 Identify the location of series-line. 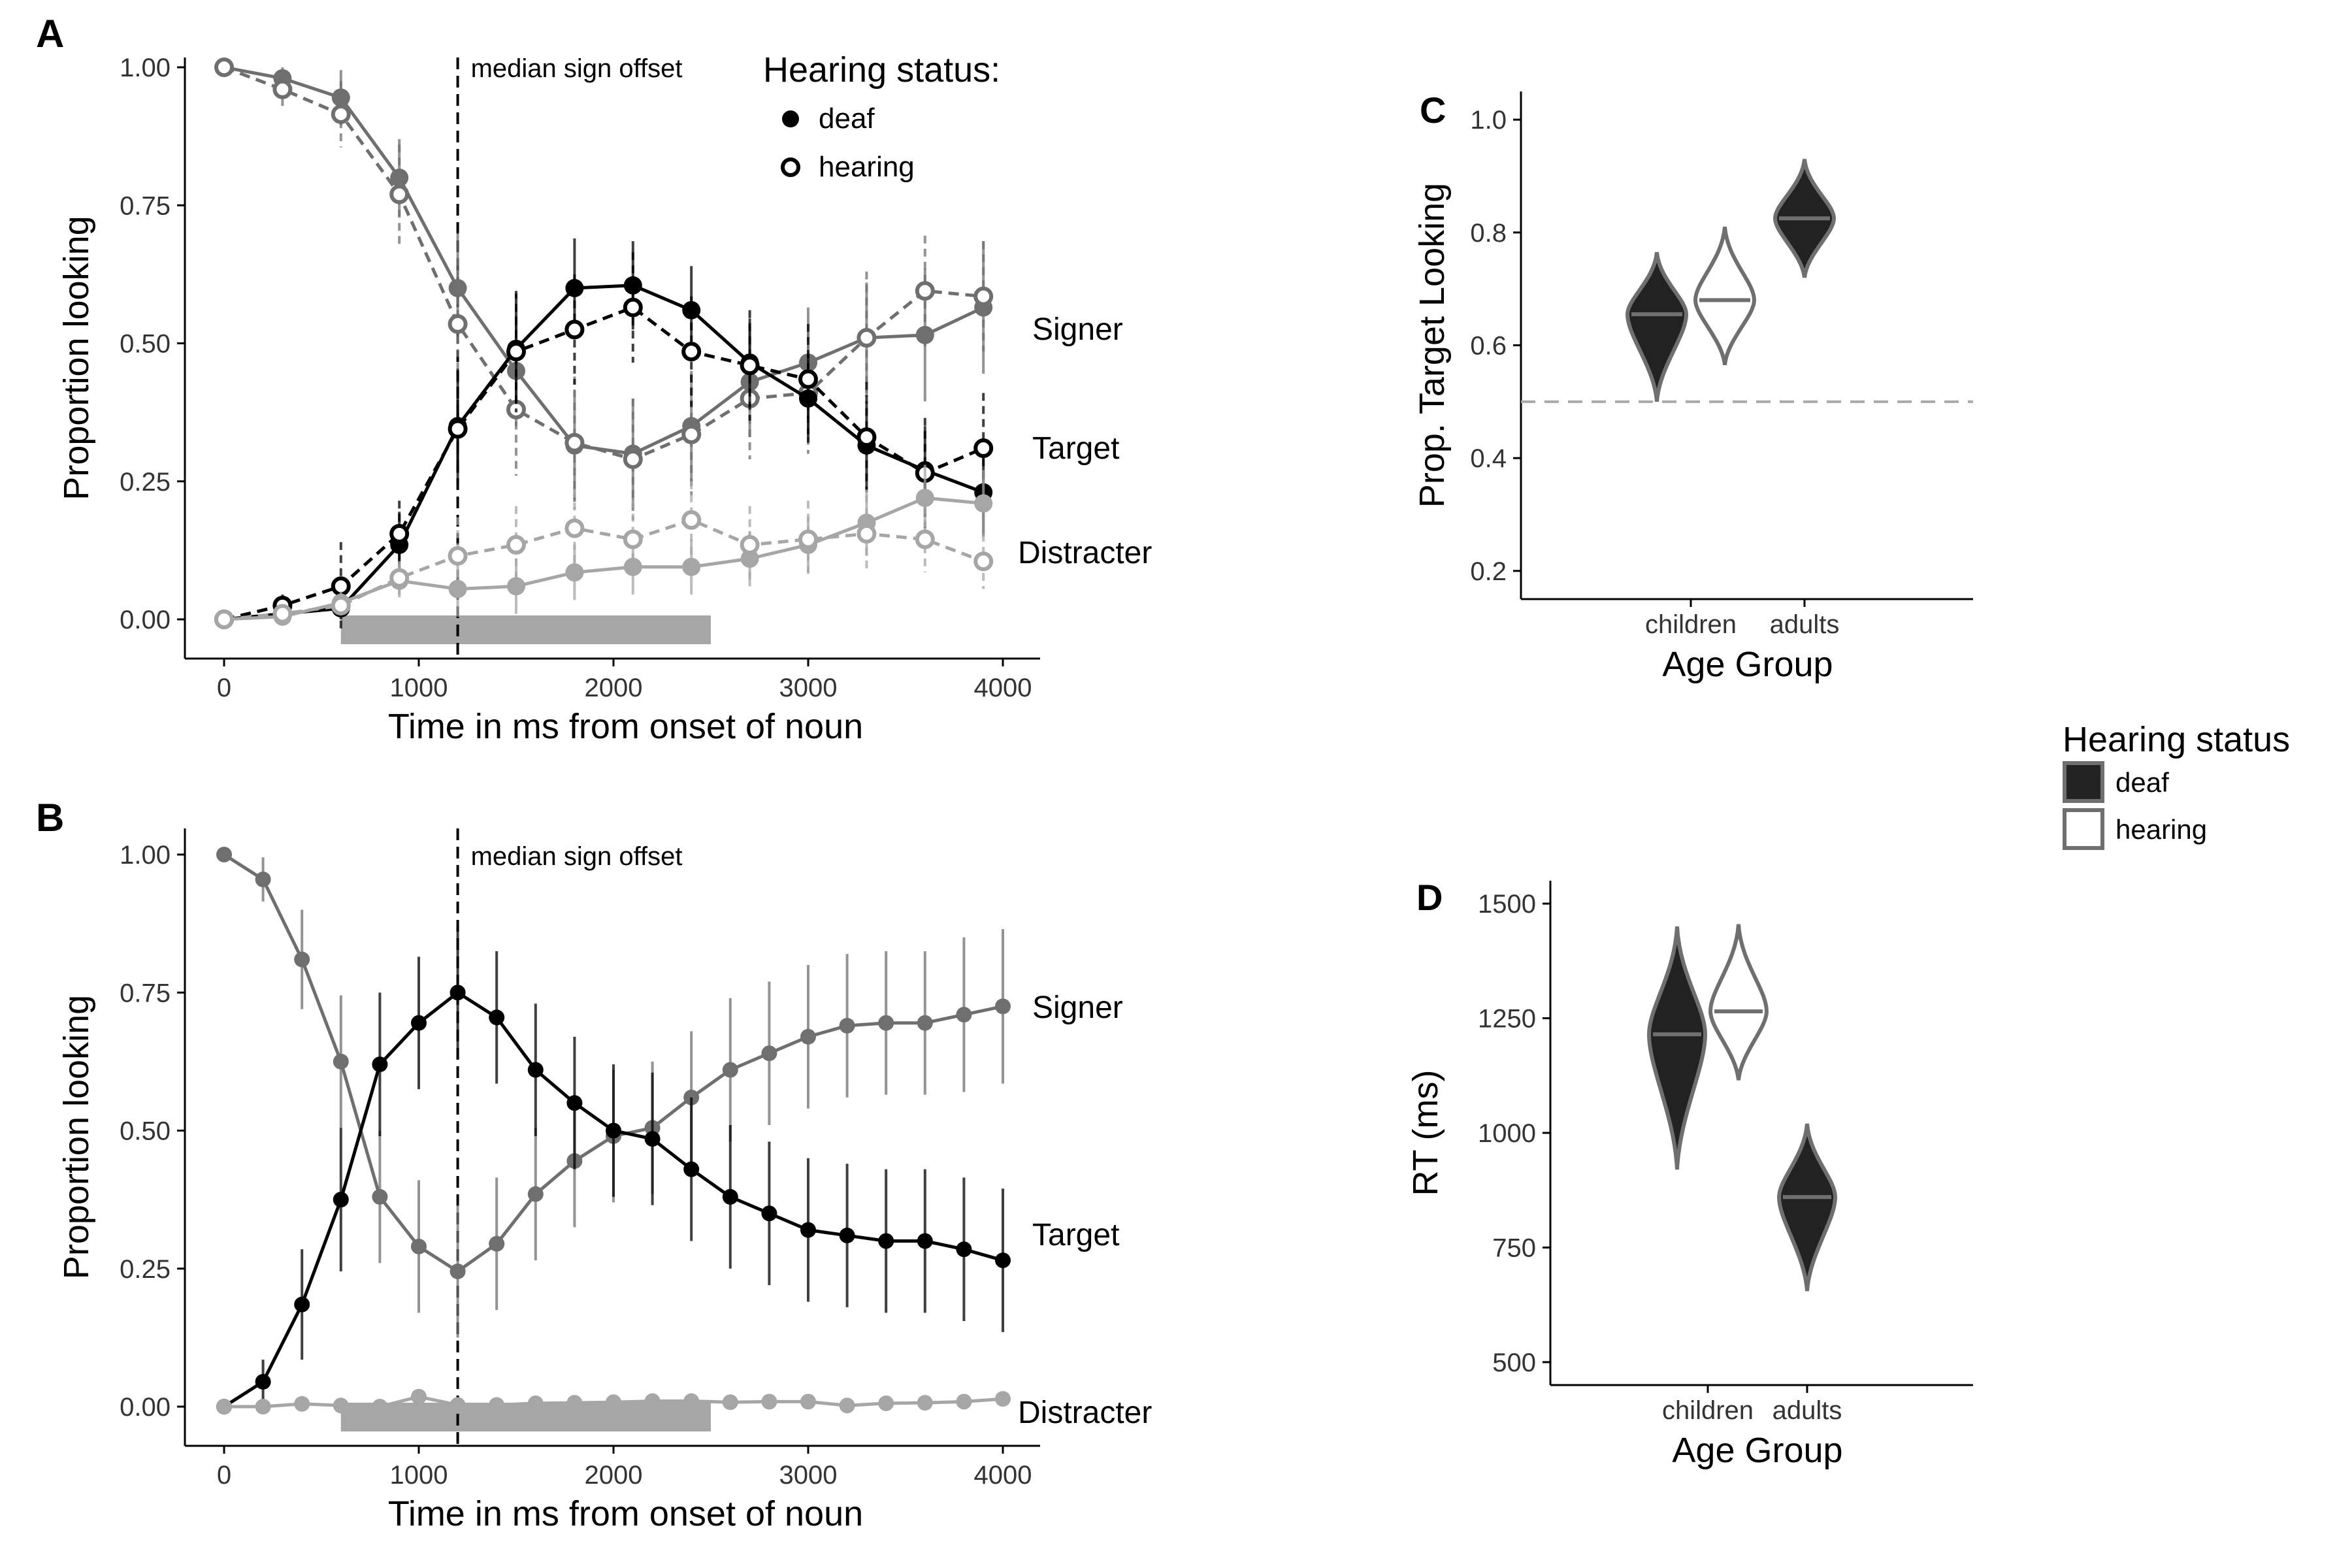
(603, 558).